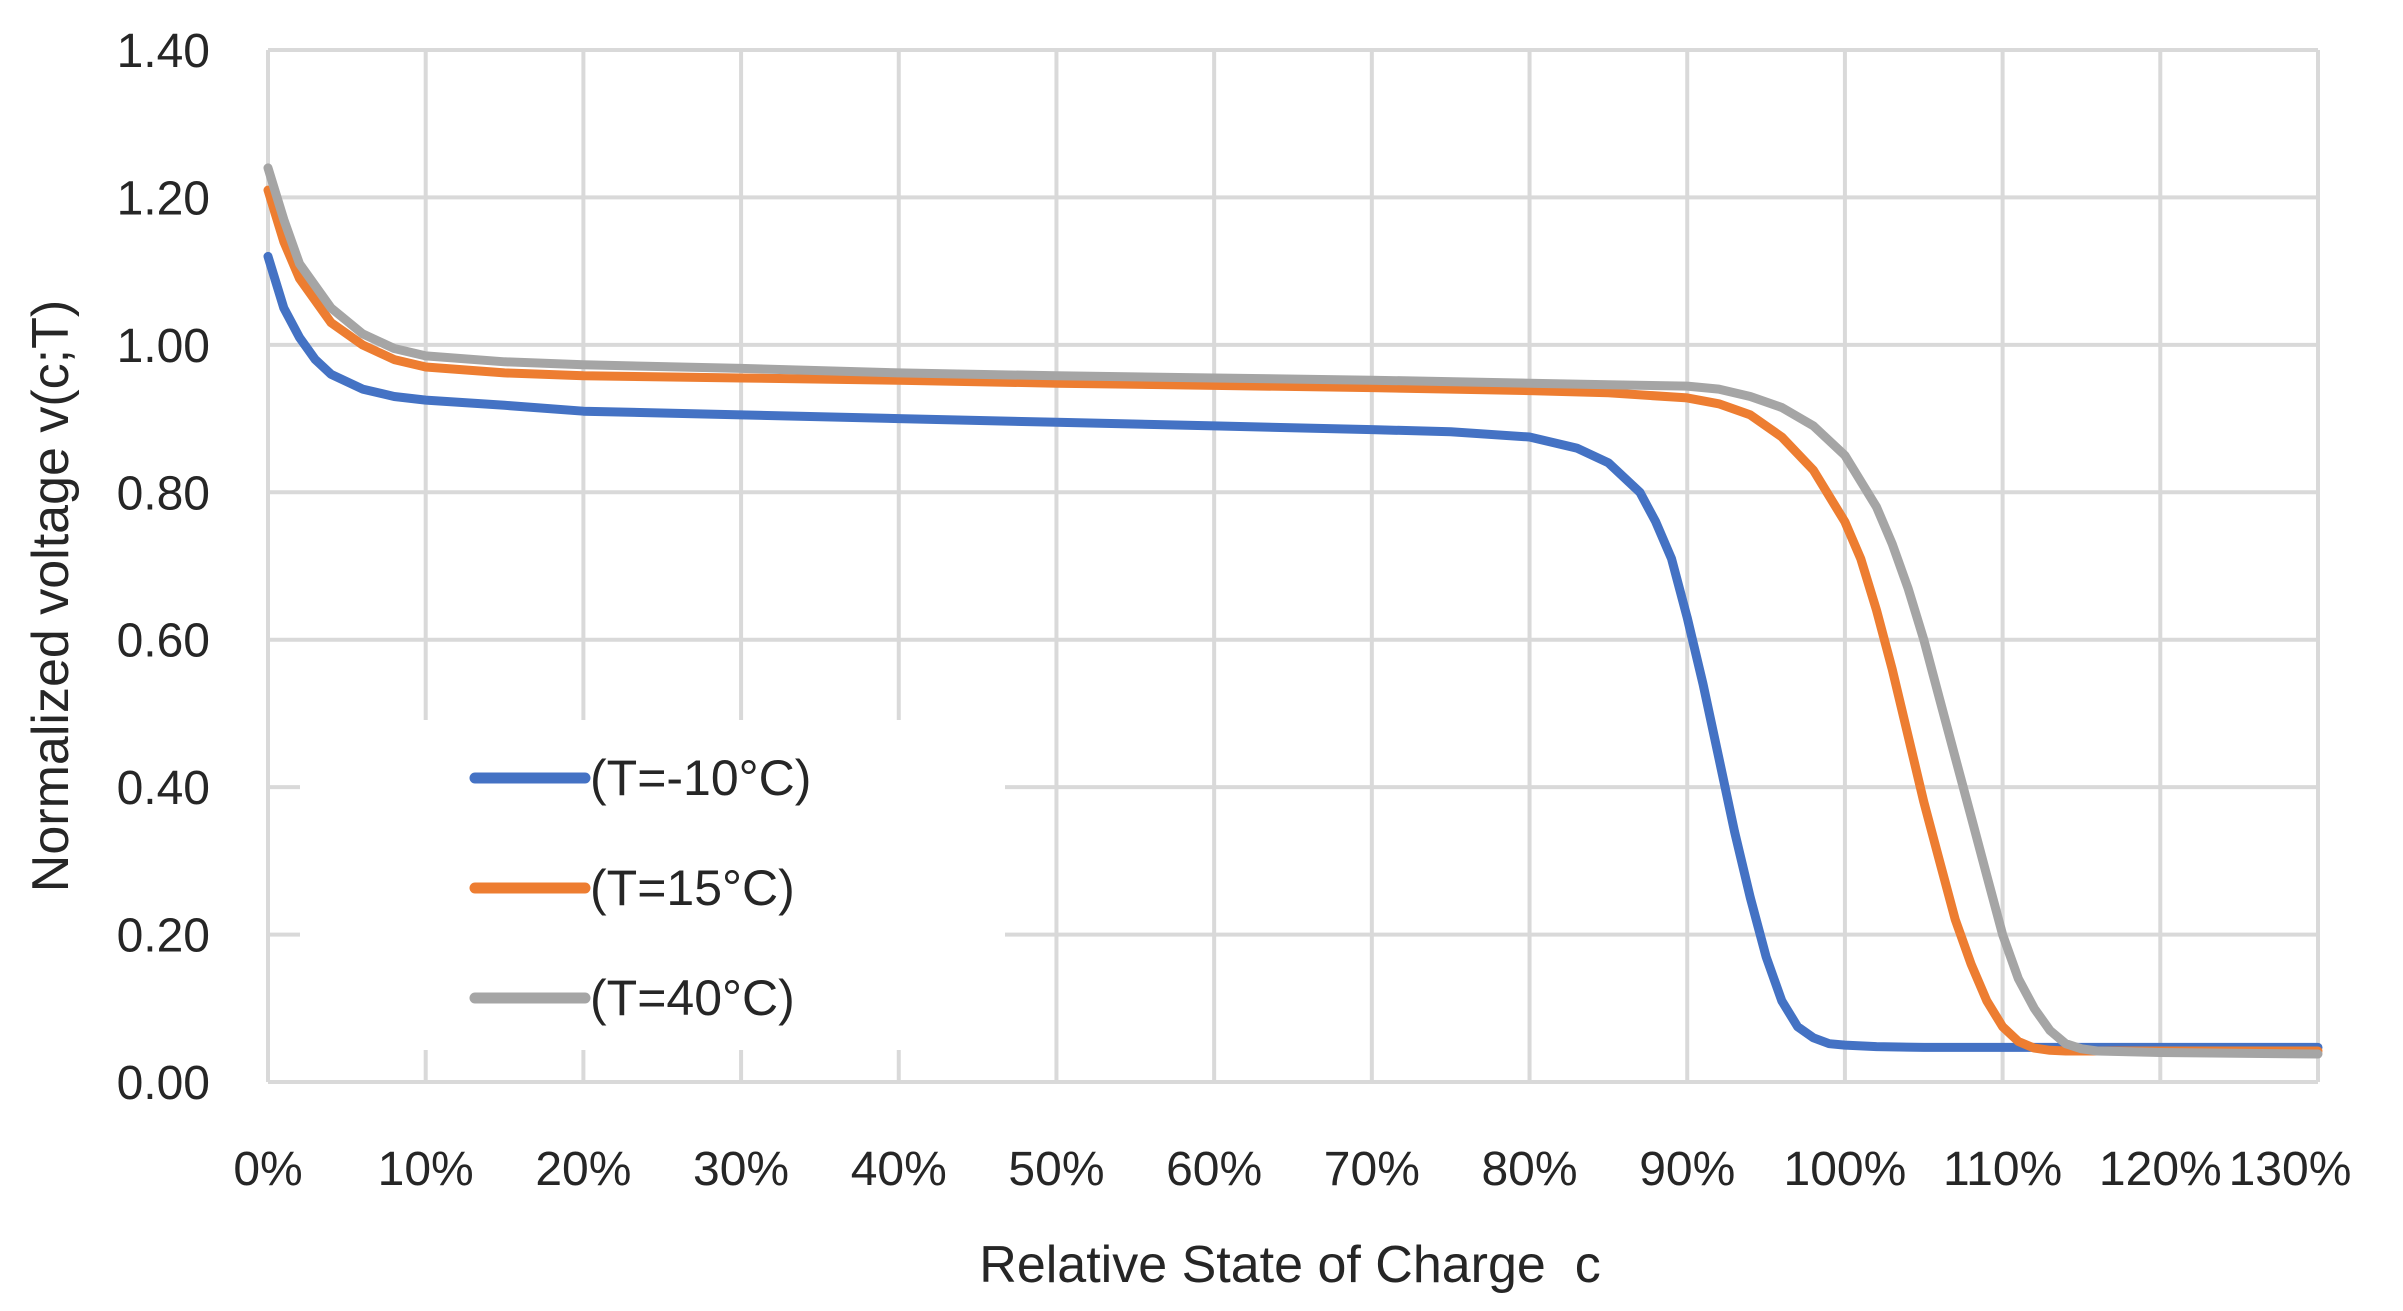 Image resolution: width=2403 pixels, height=1311 pixels. I want to click on y-tick-label: 1.40, so click(163, 51).